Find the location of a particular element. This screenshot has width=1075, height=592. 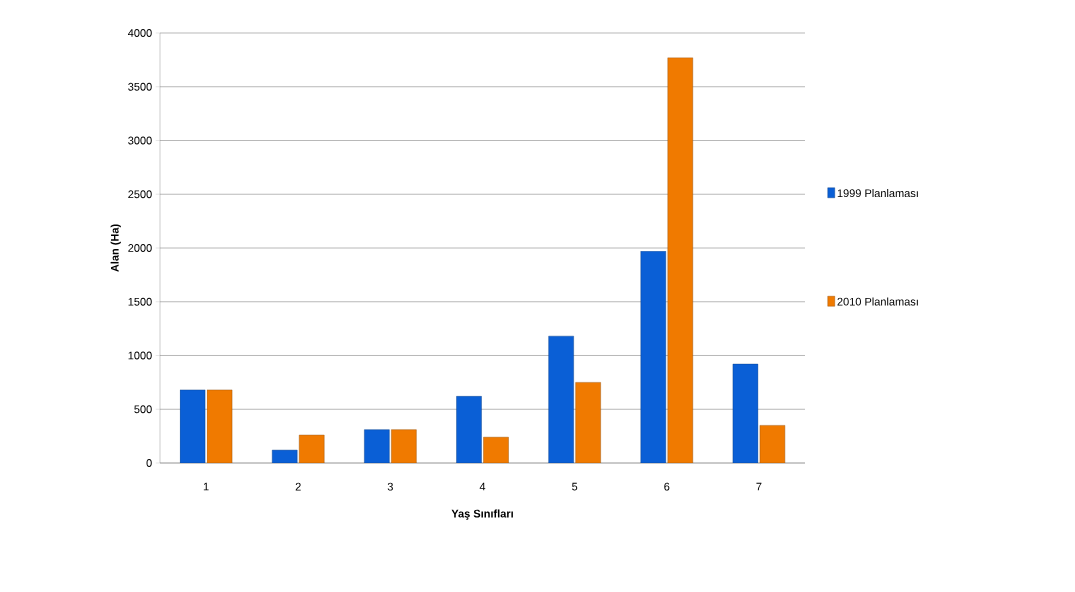

y-tick-label: 4000 is located at coordinates (139, 33).